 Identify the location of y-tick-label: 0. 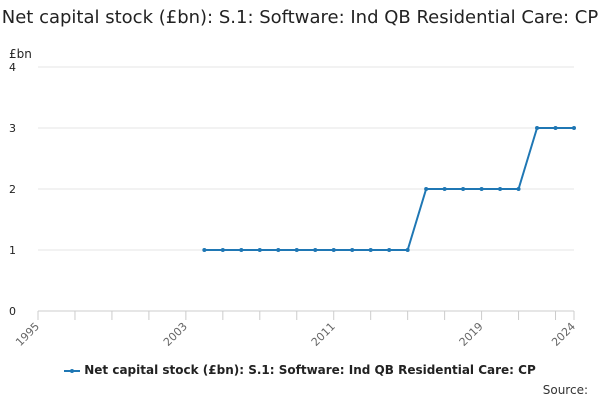
(12, 311).